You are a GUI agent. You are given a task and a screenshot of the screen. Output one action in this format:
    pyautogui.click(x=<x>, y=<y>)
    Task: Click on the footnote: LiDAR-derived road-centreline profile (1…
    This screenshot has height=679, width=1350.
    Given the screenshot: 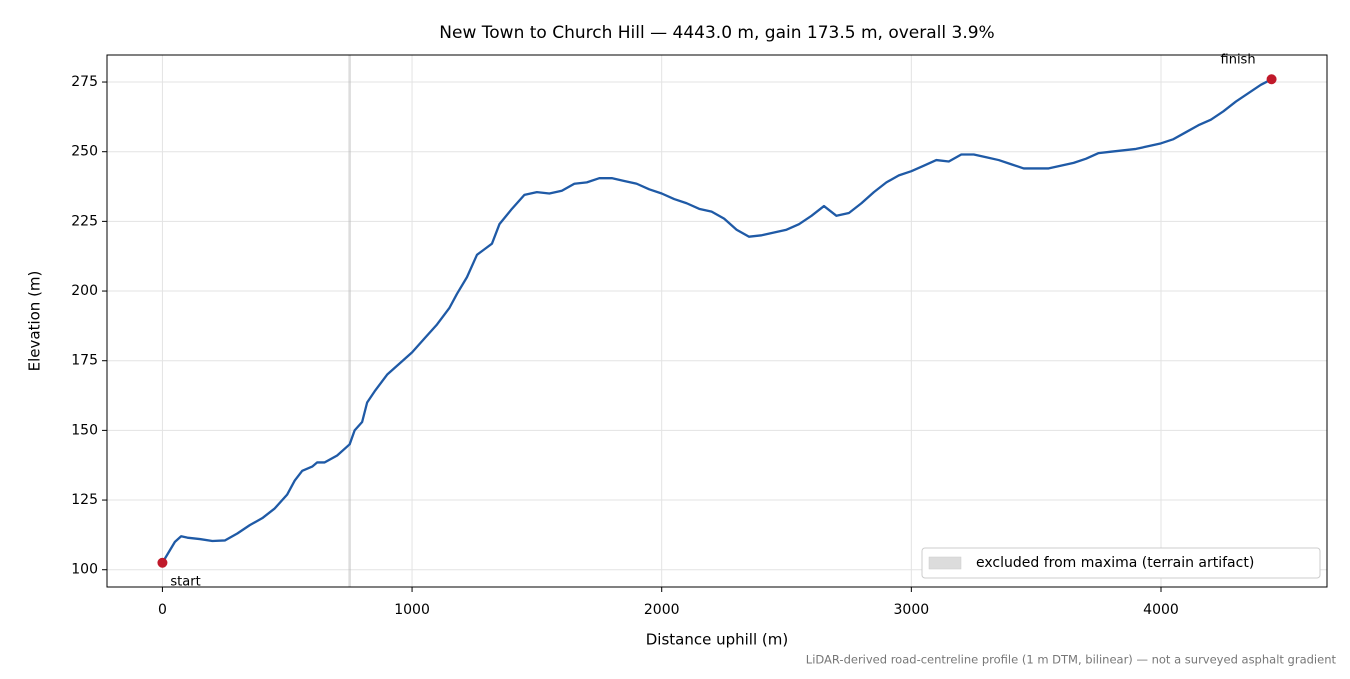 What is the action you would take?
    pyautogui.click(x=1071, y=660)
    